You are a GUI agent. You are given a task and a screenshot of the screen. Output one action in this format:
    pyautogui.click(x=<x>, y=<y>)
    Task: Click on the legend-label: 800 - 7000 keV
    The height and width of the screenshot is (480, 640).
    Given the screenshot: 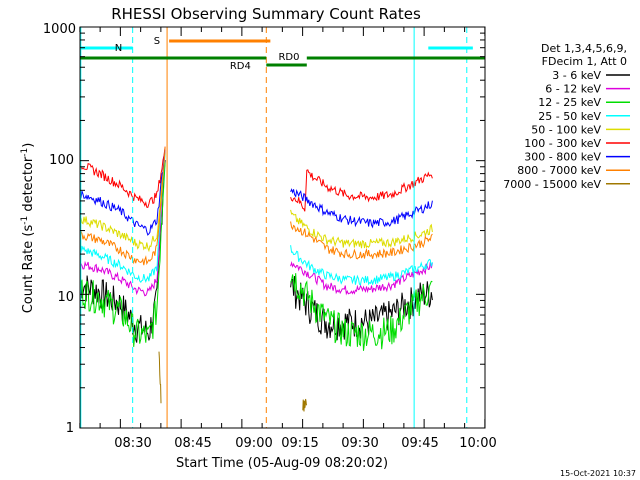 What is the action you would take?
    pyautogui.click(x=559, y=170)
    